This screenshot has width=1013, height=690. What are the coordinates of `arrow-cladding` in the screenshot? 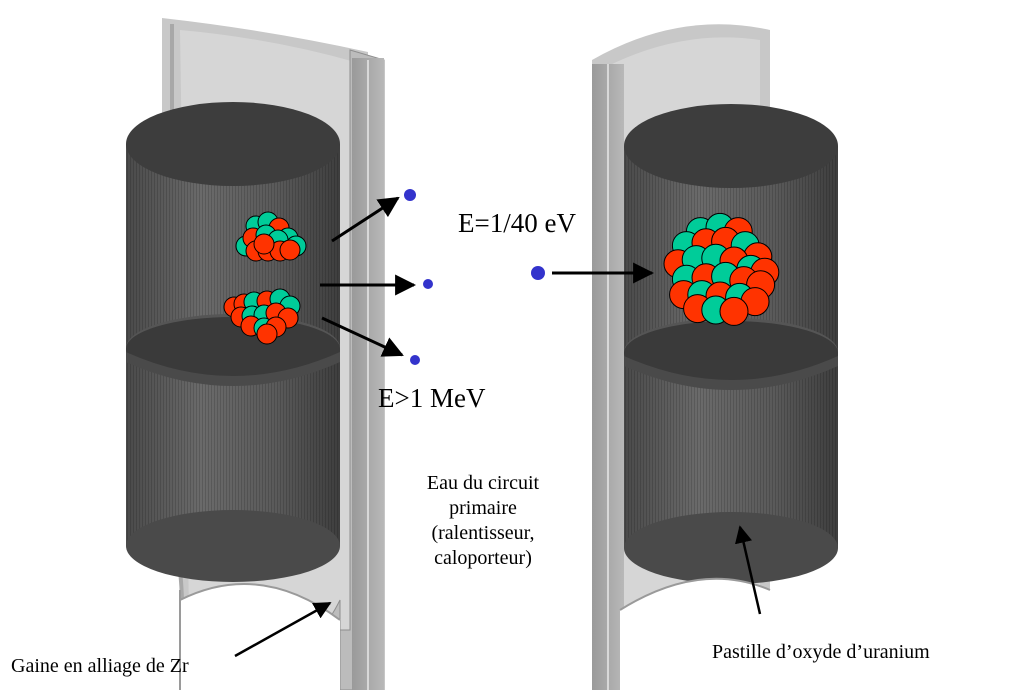 It's located at (283, 629).